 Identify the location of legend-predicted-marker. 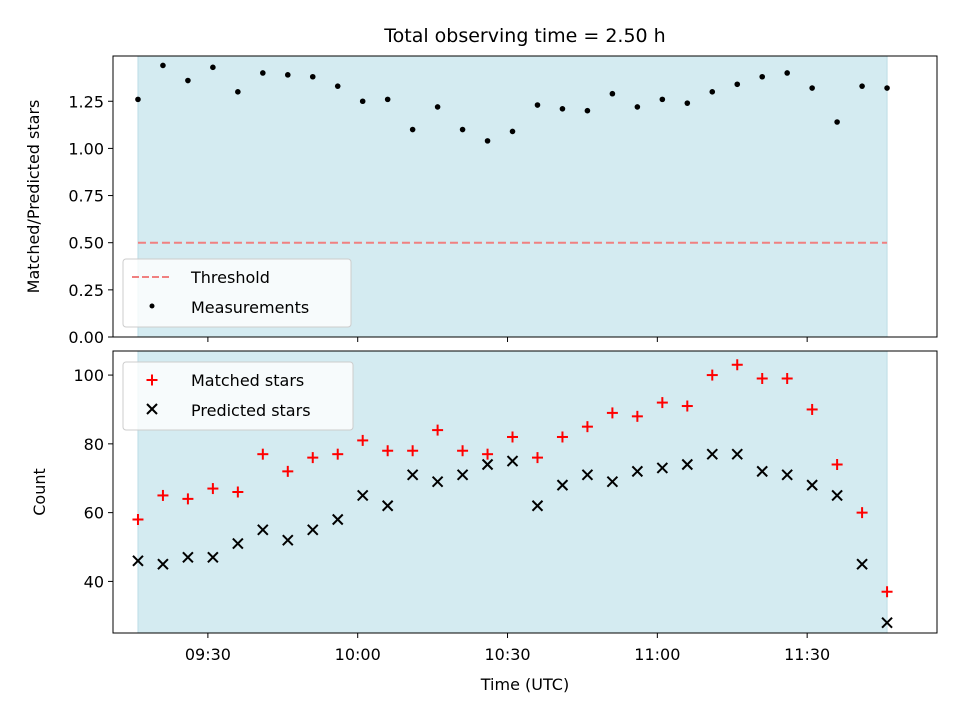
(152, 409).